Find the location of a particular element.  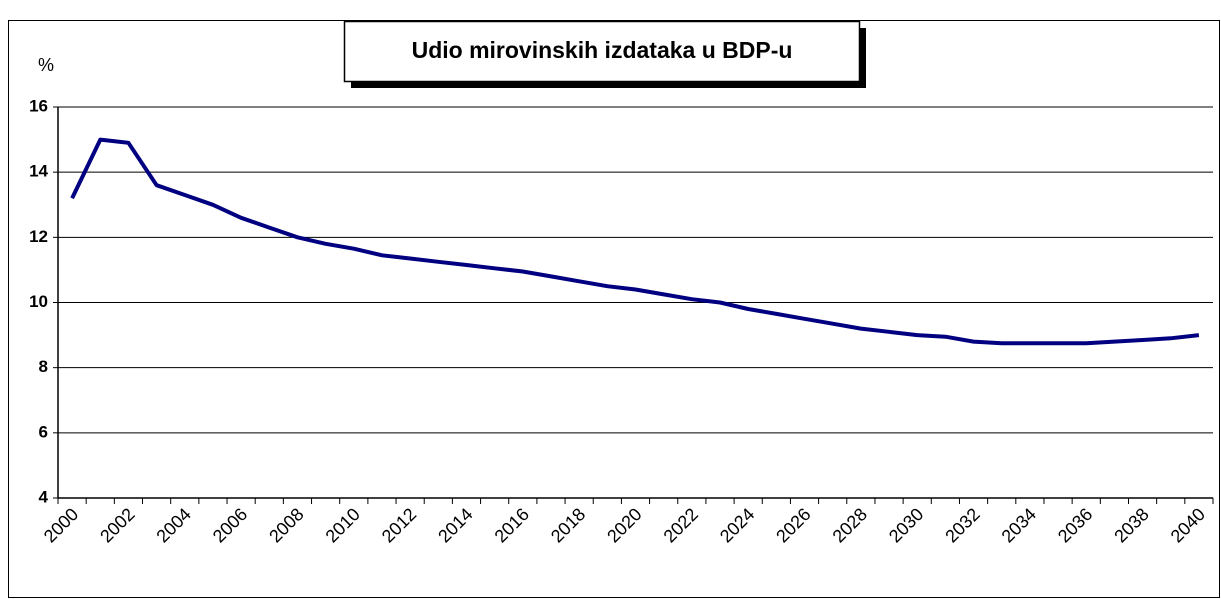

y-tick-label: 4 is located at coordinates (44, 496).